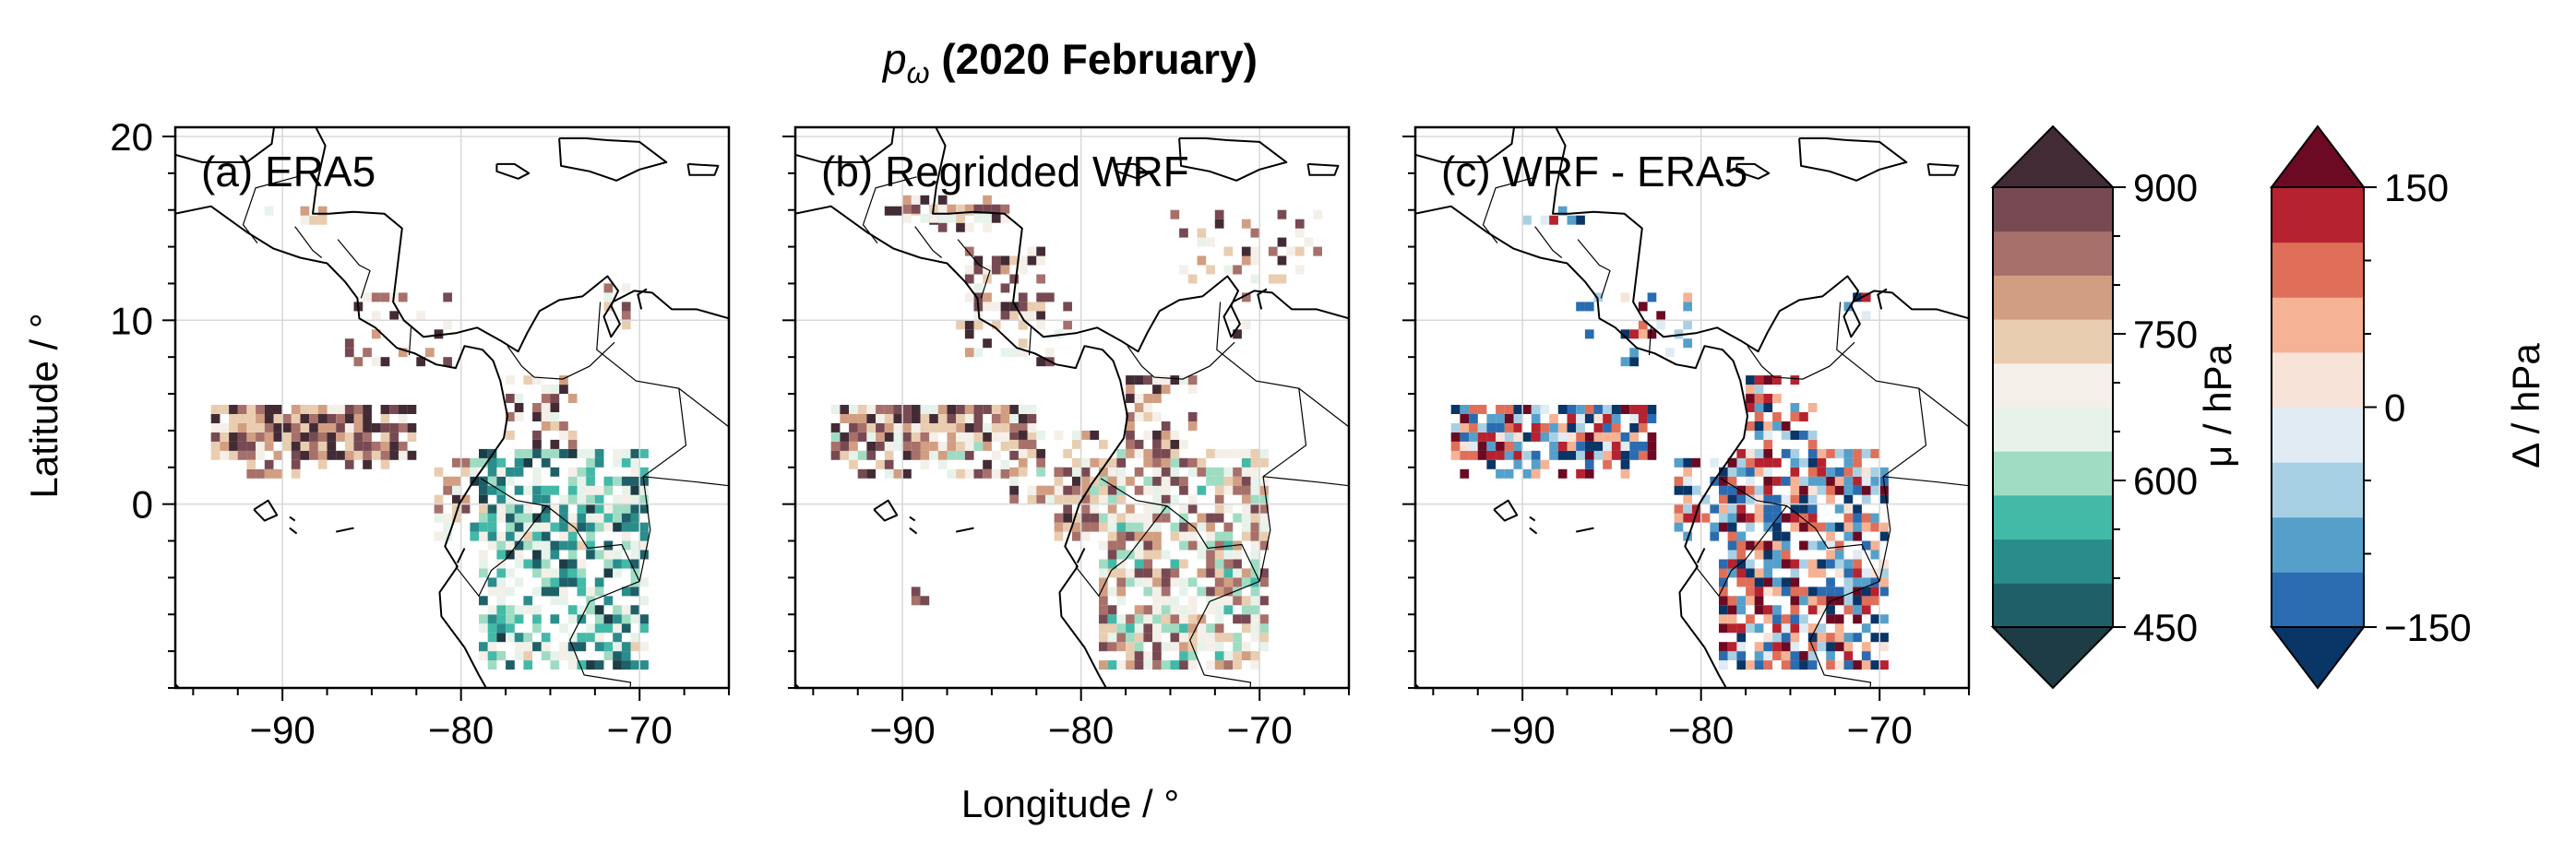 The image size is (2576, 865). Describe the element at coordinates (1094, 59) in the screenshot. I see `title-rest: (2020 February)` at that location.